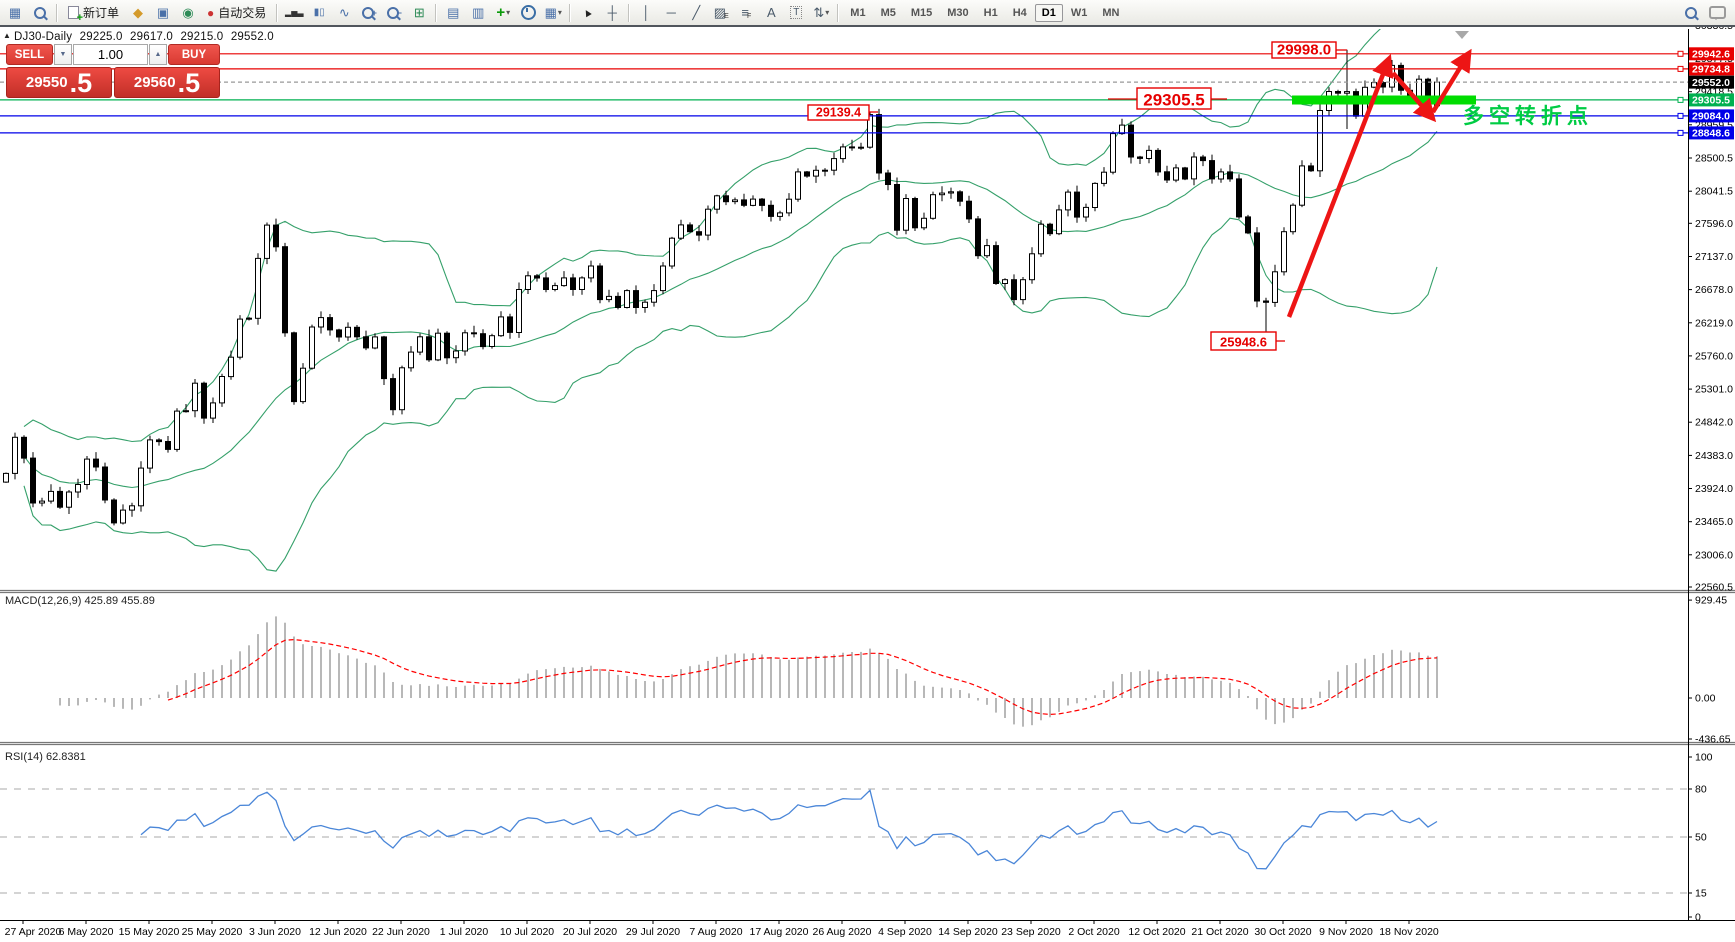 This screenshot has width=1735, height=942. Describe the element at coordinates (464, 931) in the screenshot. I see `svg-text: 1 Jul 2020` at that location.